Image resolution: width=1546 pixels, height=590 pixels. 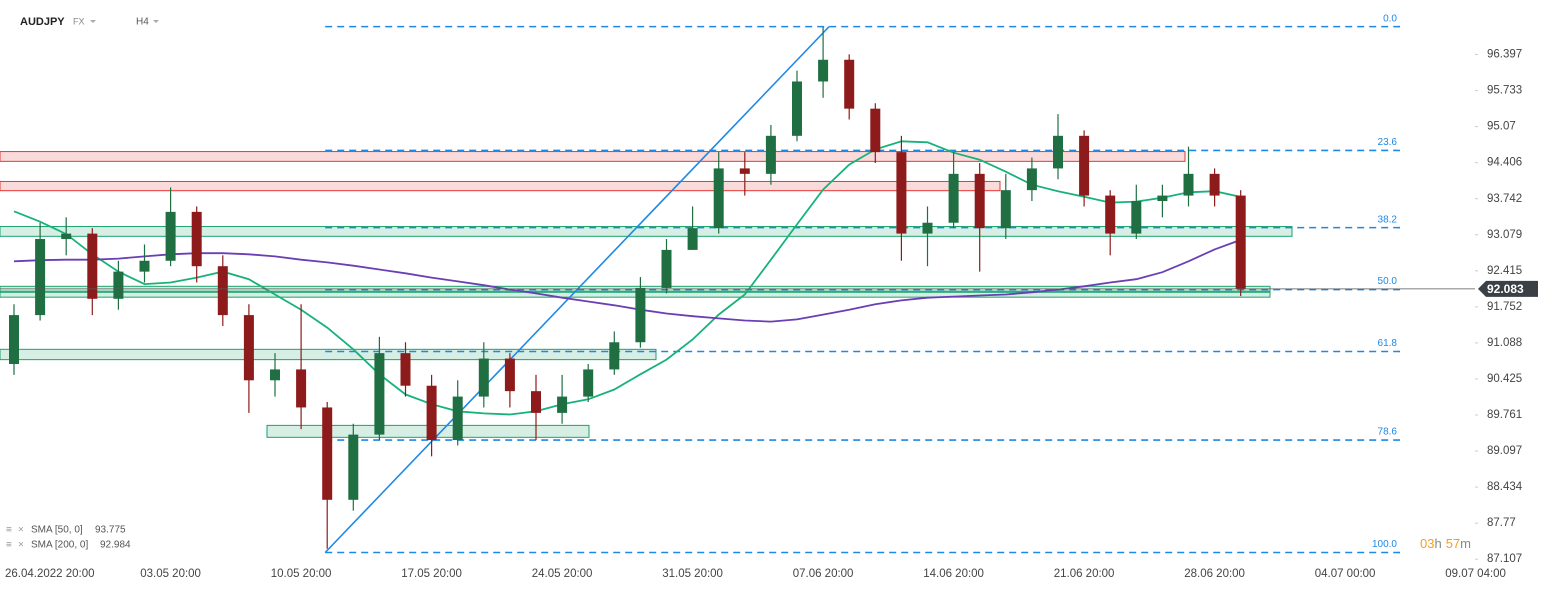 I want to click on legend-value: 92.984, so click(x=115, y=545).